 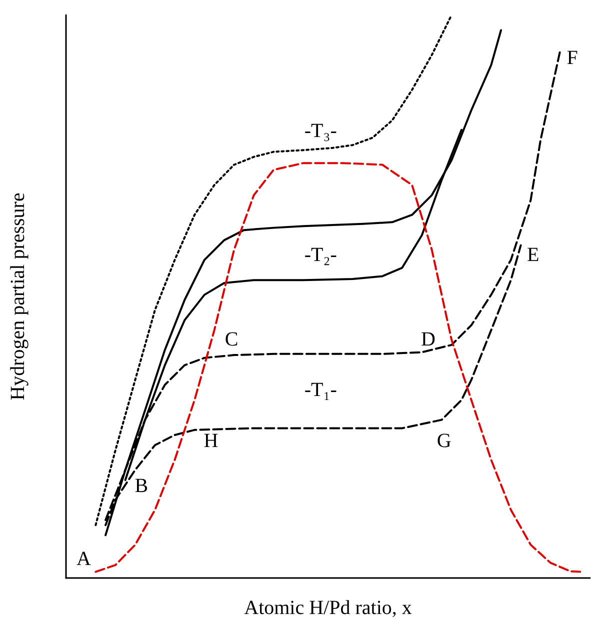 I want to click on annotation: -T₂-, so click(x=320, y=255).